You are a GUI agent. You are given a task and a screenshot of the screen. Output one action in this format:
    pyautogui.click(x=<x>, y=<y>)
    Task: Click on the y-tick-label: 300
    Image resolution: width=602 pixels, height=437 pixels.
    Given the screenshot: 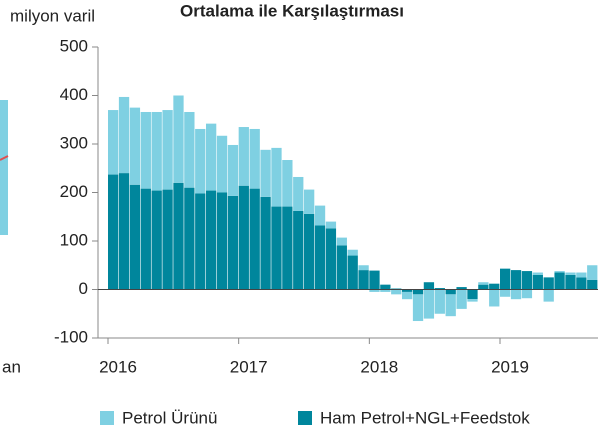 What is the action you would take?
    pyautogui.click(x=74, y=142)
    